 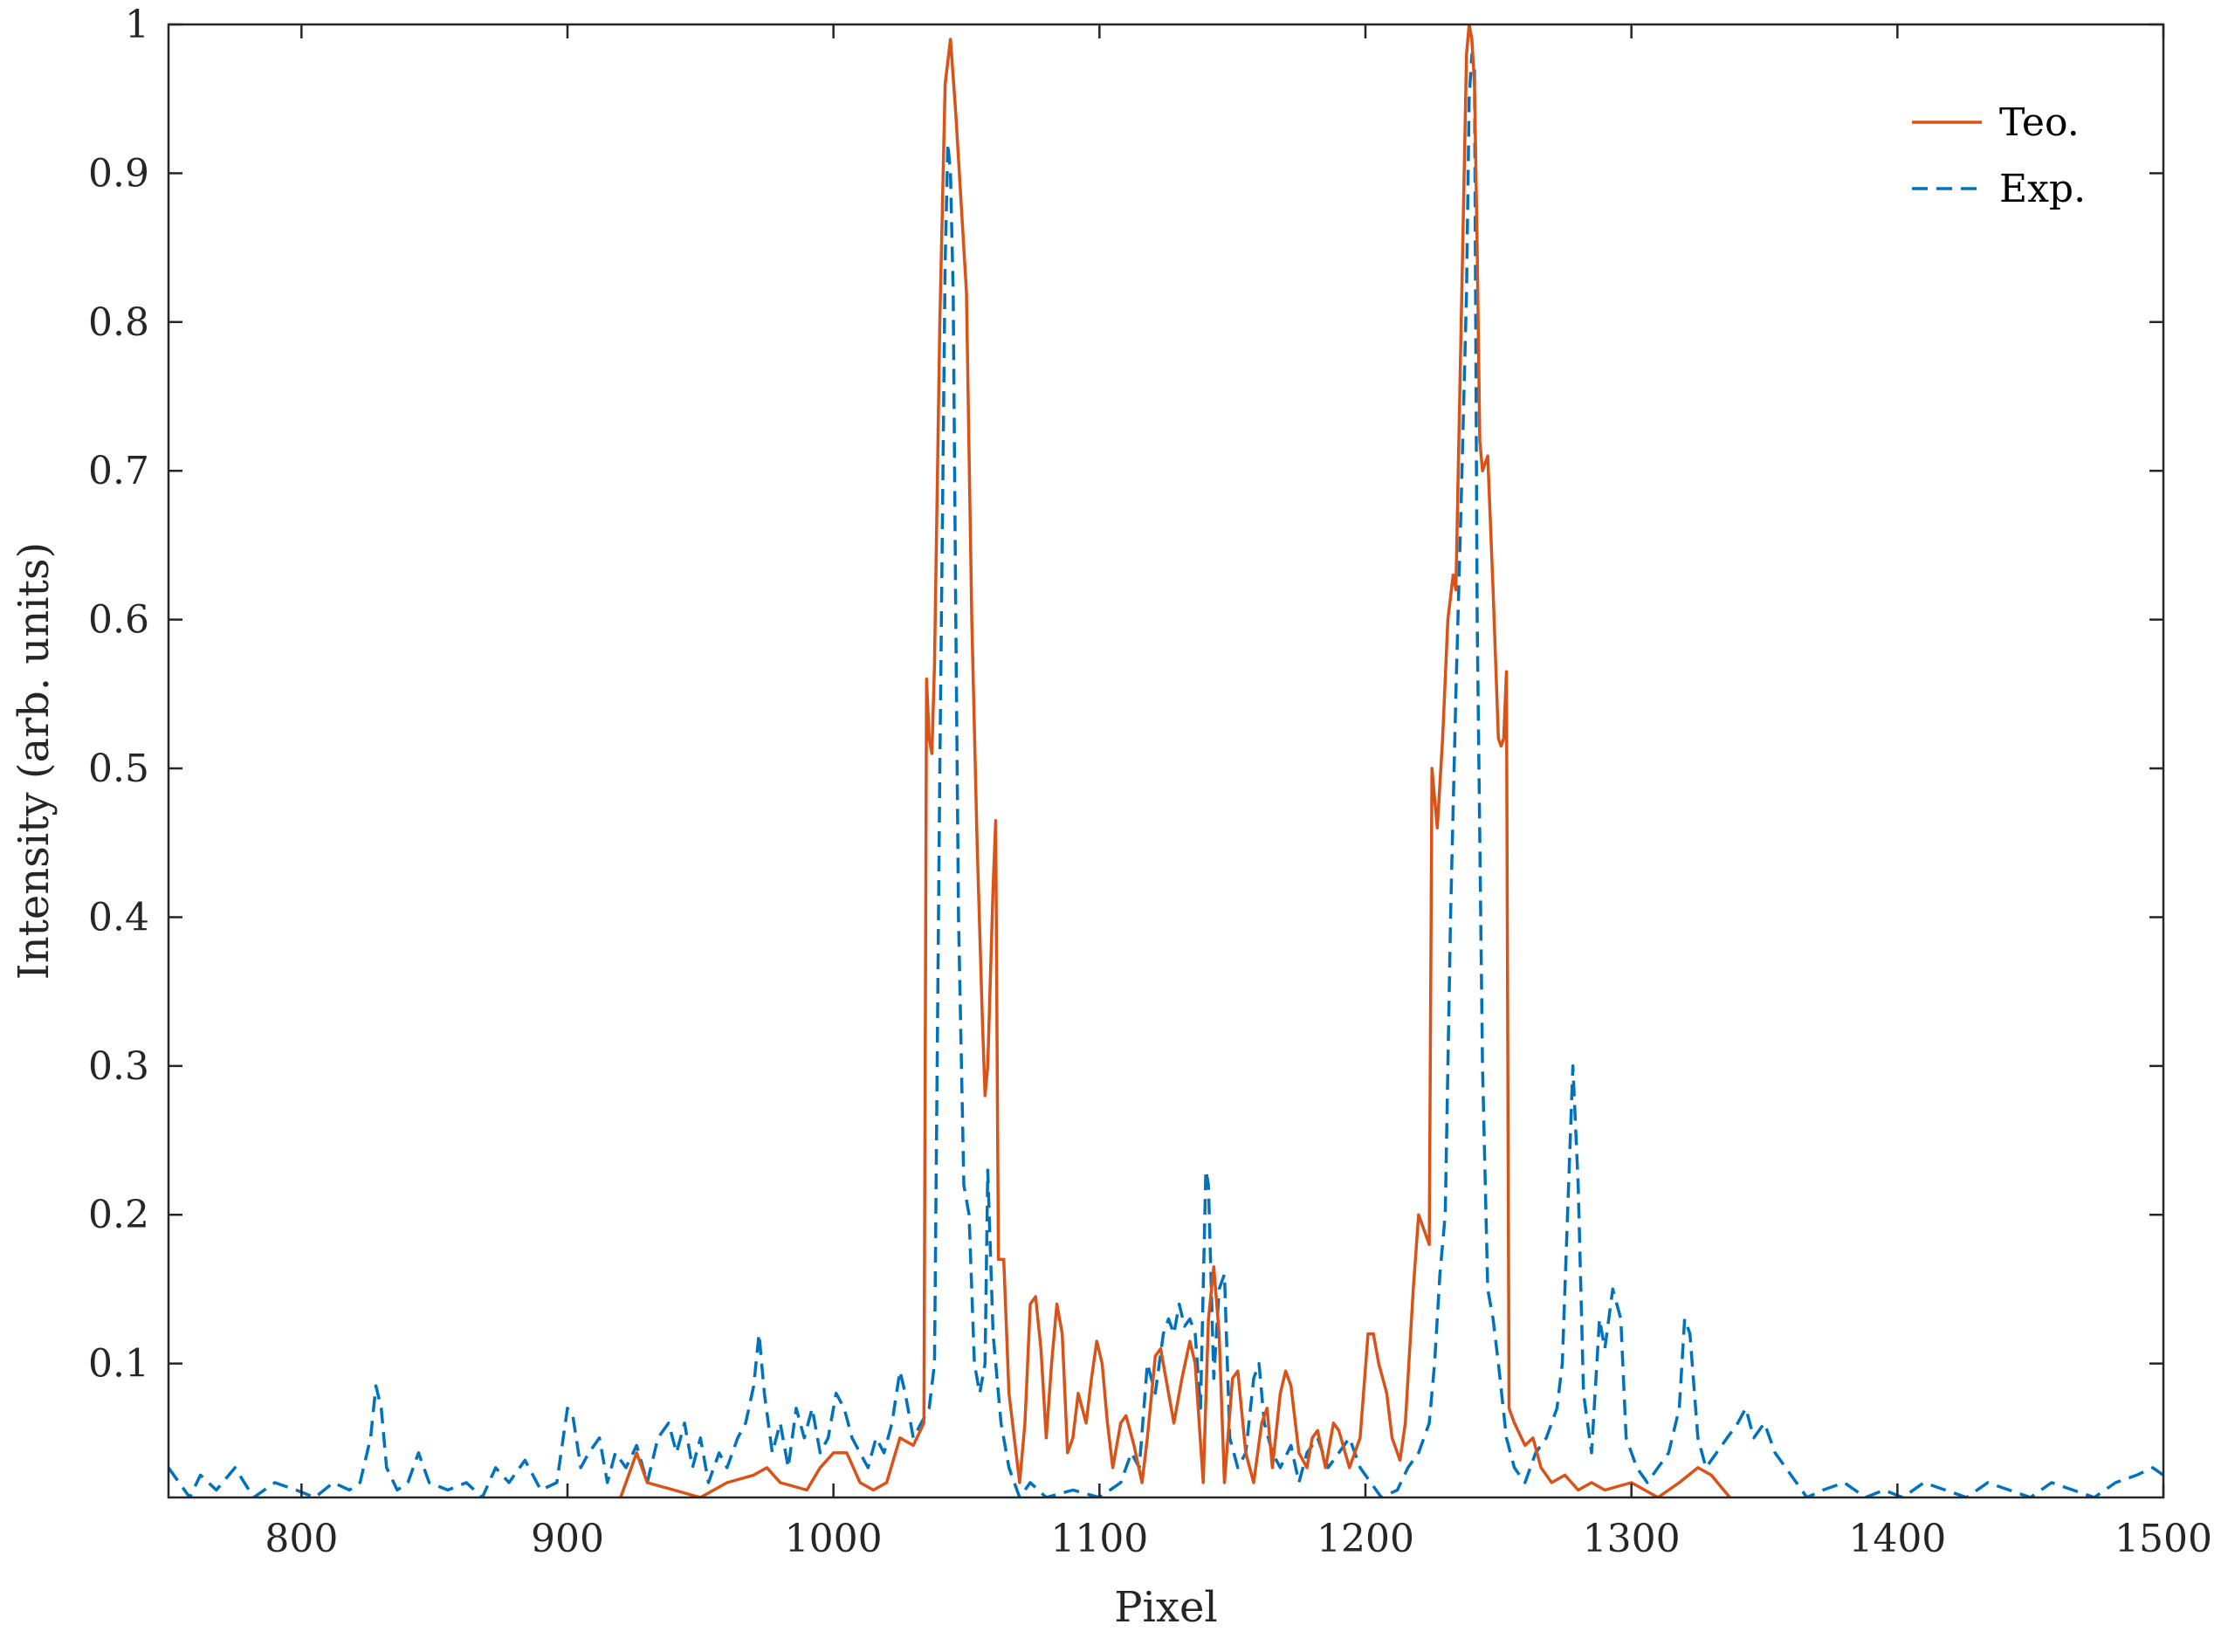 I want to click on legend: Teo. Exp., so click(x=1999, y=155).